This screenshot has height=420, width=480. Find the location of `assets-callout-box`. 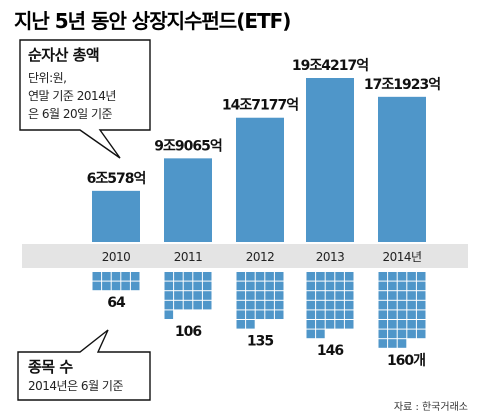

assets-callout-box is located at coordinates (85, 99).